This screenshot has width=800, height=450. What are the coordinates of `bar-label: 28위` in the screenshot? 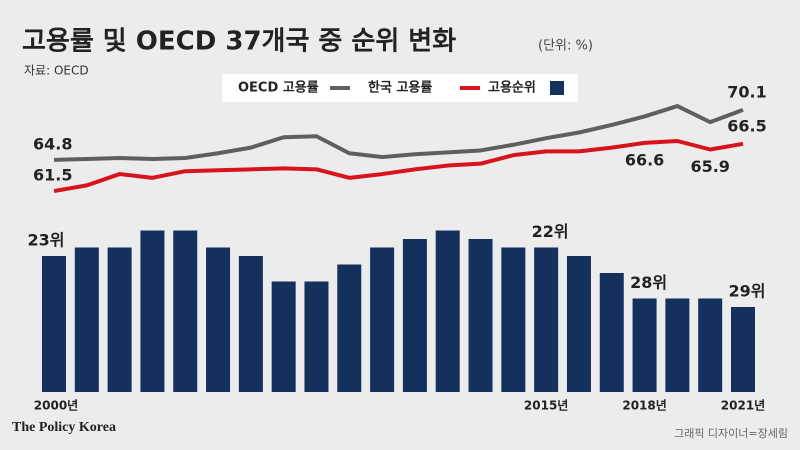 It's located at (648, 282).